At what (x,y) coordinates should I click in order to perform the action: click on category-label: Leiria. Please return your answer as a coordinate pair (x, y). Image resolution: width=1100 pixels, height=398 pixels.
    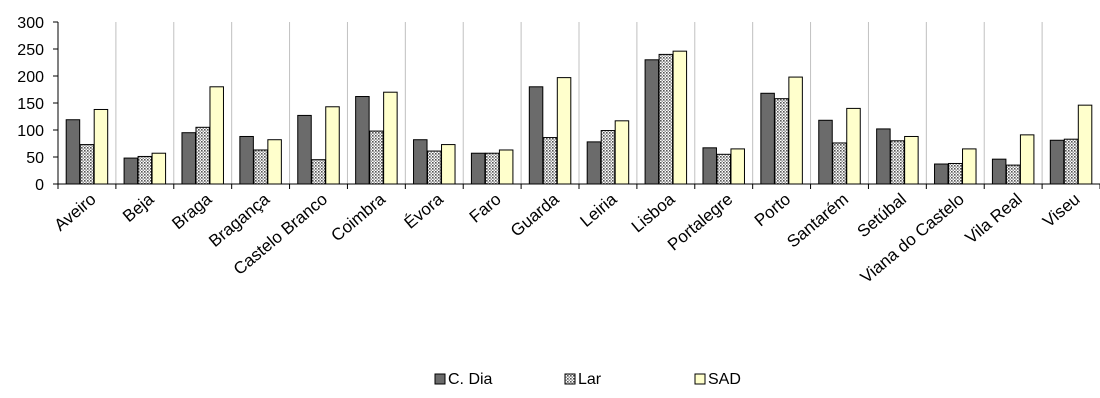
    Looking at the image, I should click on (598, 210).